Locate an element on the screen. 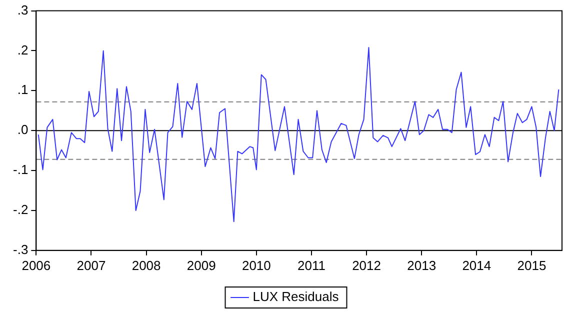  x-tick-label: 2006 is located at coordinates (36, 265).